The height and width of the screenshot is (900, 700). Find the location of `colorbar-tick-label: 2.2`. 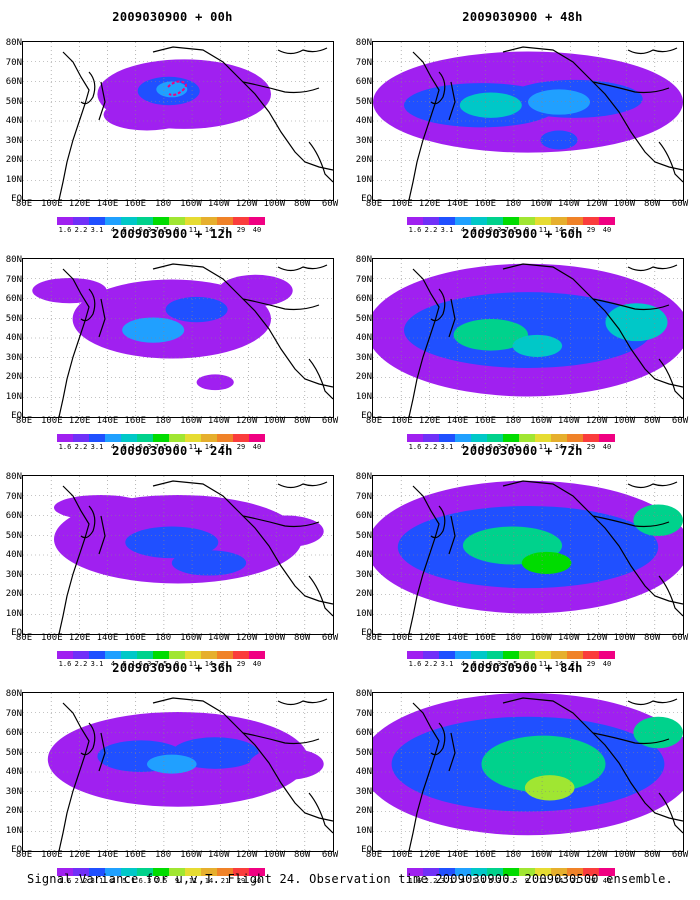

colorbar-tick-label: 2.2 is located at coordinates (81, 230).